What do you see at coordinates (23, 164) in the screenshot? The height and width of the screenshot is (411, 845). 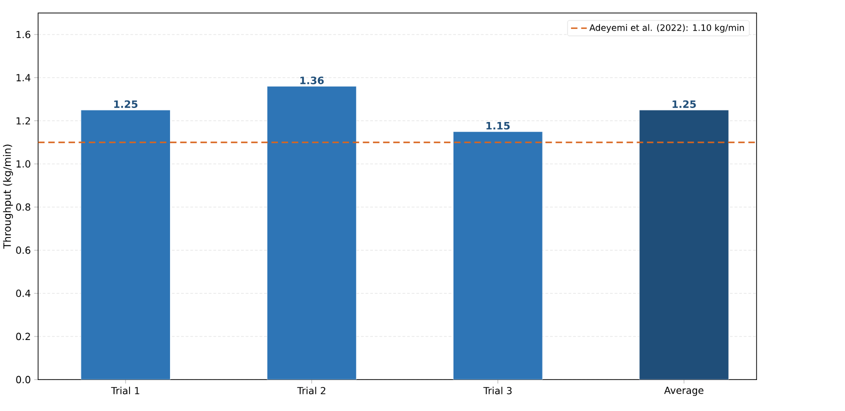 I see `y-tick-label: 1.0` at bounding box center [23, 164].